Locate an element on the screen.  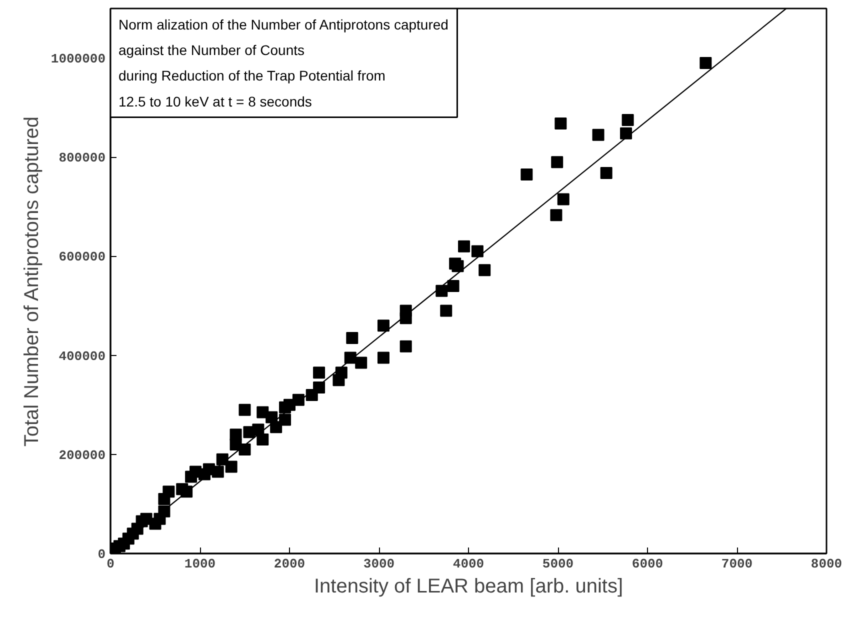
y-axis-title: Total Number of Antiprotons captured is located at coordinates (31, 281).